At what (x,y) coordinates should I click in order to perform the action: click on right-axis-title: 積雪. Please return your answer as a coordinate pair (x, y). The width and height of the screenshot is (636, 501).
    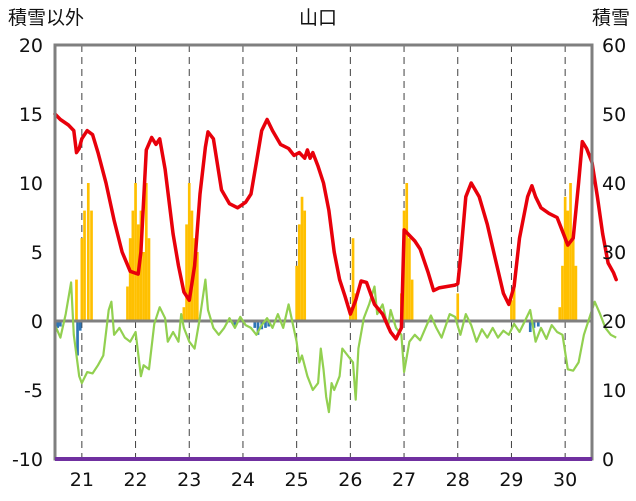
    Looking at the image, I should click on (611, 18).